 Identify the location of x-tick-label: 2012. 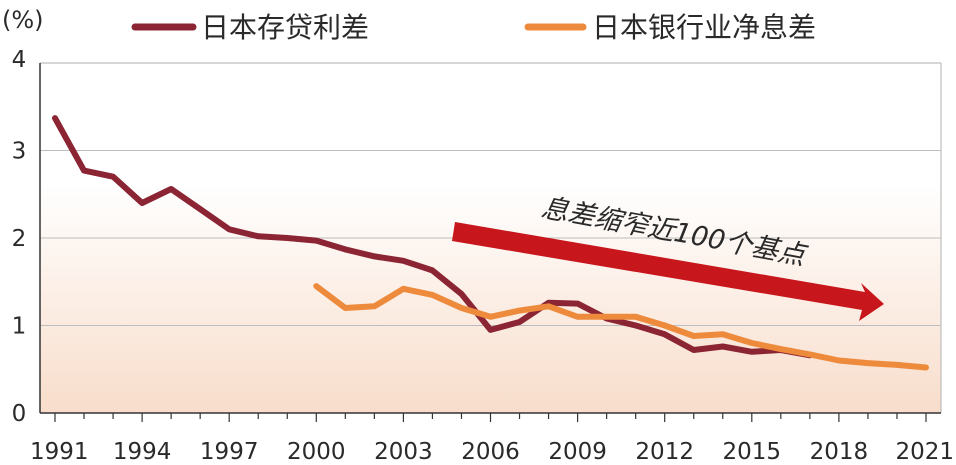
(664, 452).